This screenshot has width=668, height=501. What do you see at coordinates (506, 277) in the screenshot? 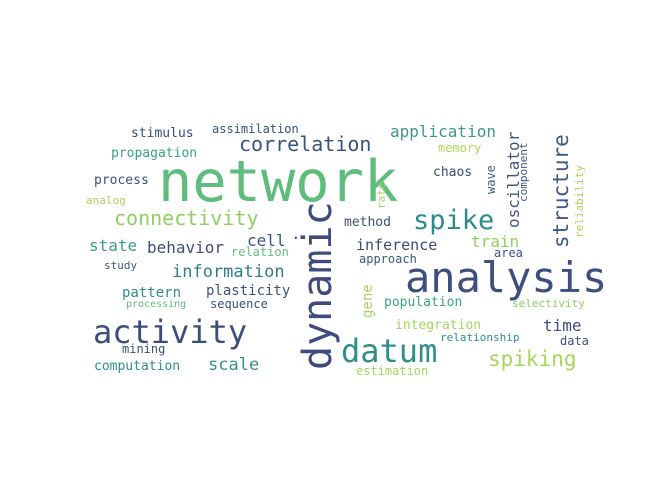
I see `word-analysis: analysis` at bounding box center [506, 277].